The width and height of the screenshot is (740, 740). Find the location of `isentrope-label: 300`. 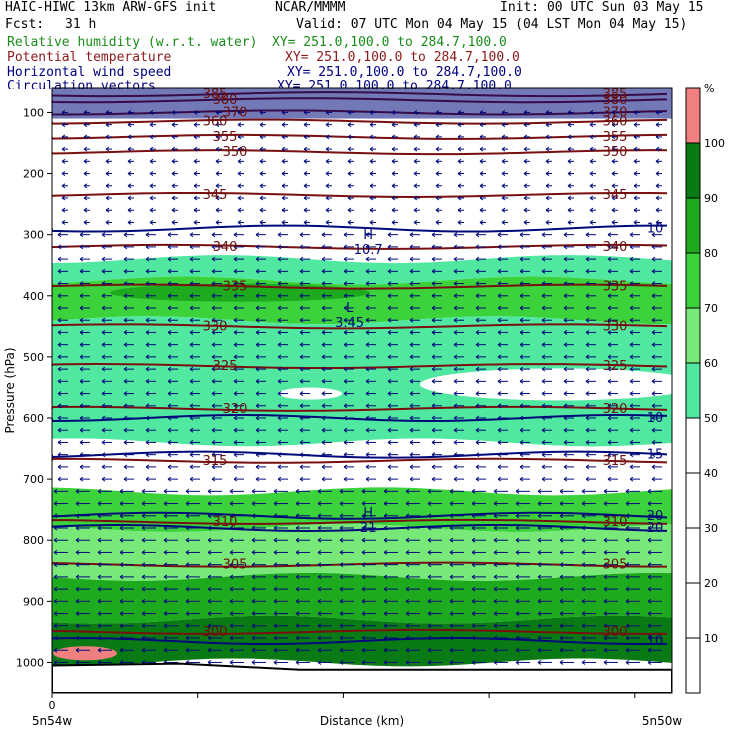

isentrope-label: 300 is located at coordinates (215, 632).